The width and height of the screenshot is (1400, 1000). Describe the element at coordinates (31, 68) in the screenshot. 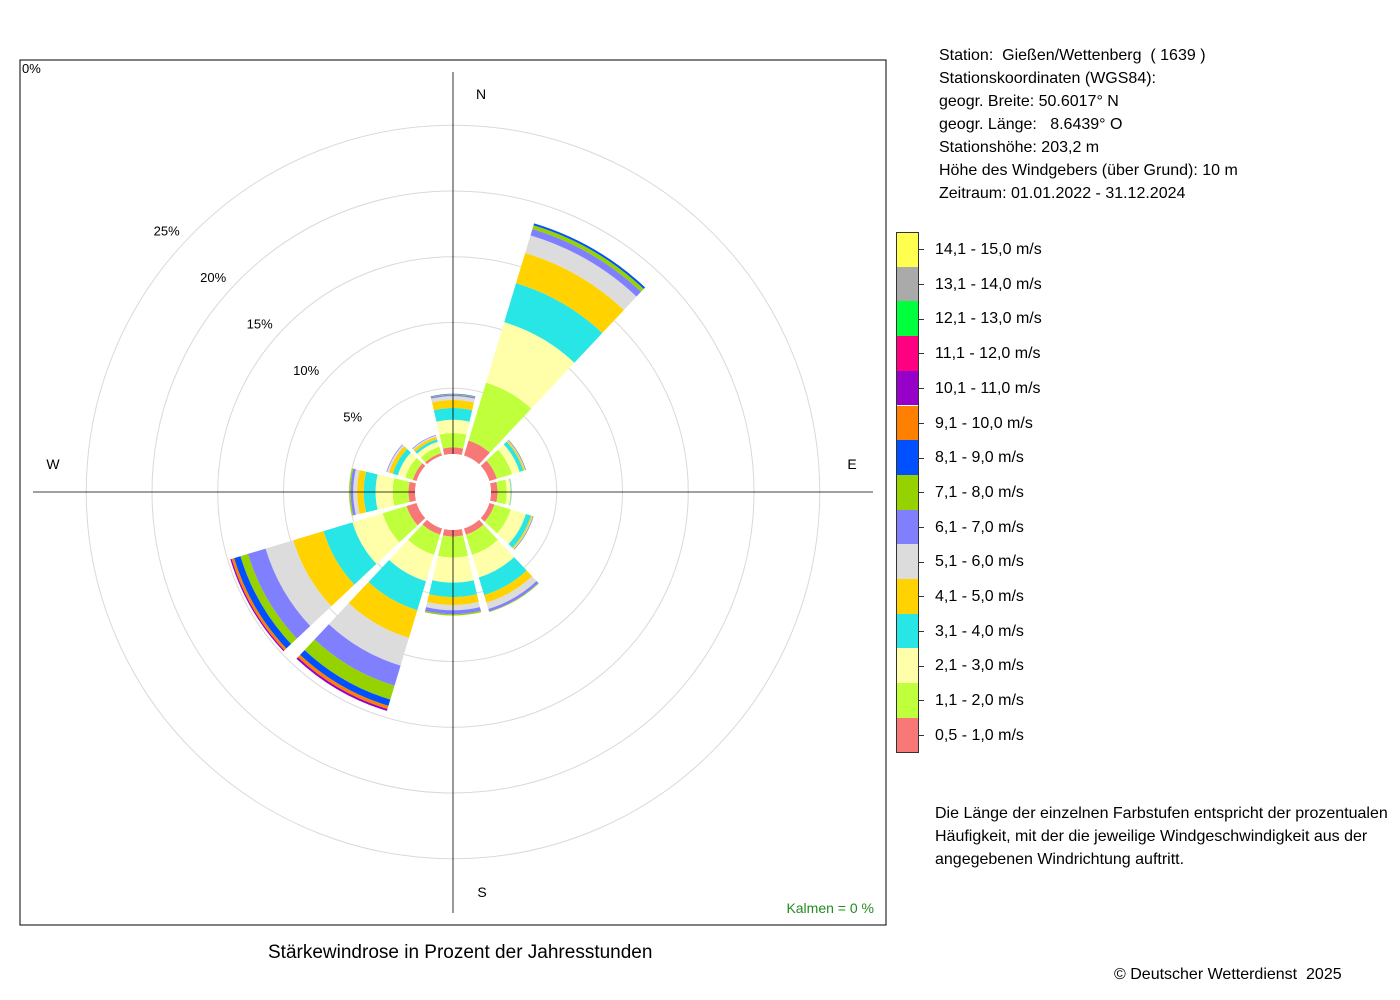

I see `radial-tick-label: 0%` at that location.